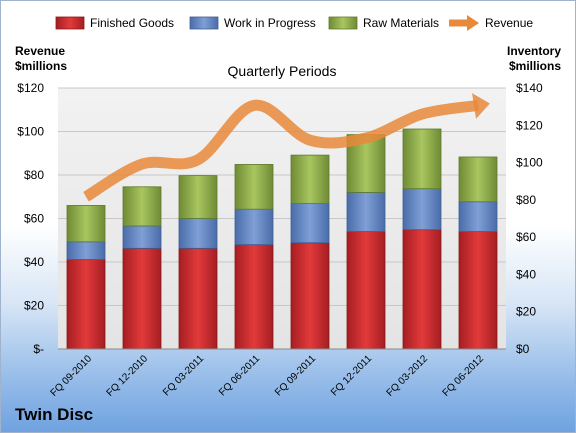 Image resolution: width=576 pixels, height=433 pixels. What do you see at coordinates (34, 219) in the screenshot?
I see `left-axis-tick-label: $60` at bounding box center [34, 219].